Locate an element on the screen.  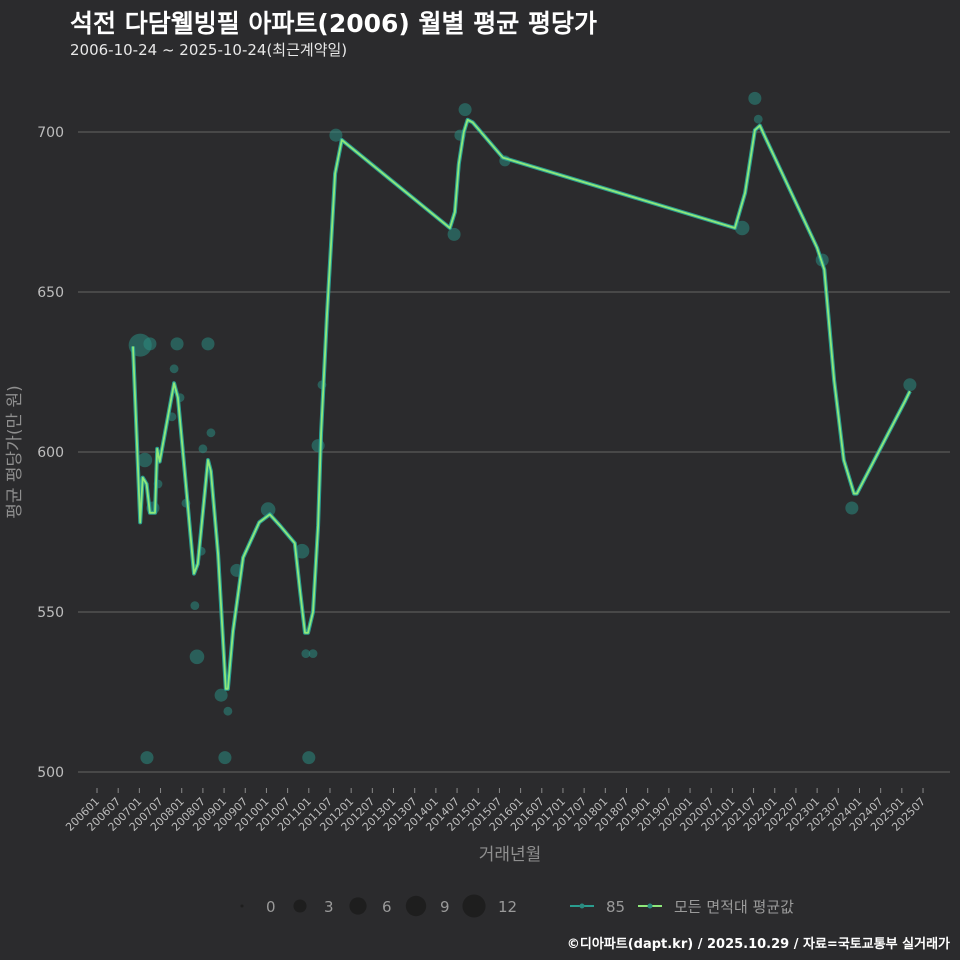
y-tick-label: 650 is located at coordinates (50, 293).